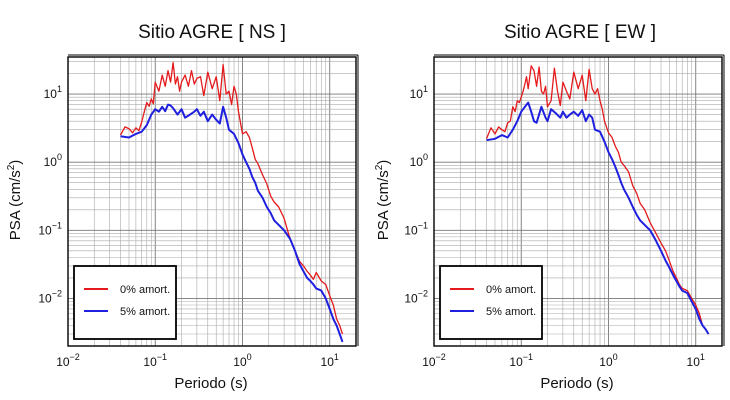 The width and height of the screenshot is (730, 400). Describe the element at coordinates (212, 32) in the screenshot. I see `chart-title-ns: Sitio AGRE [ NS ]` at that location.